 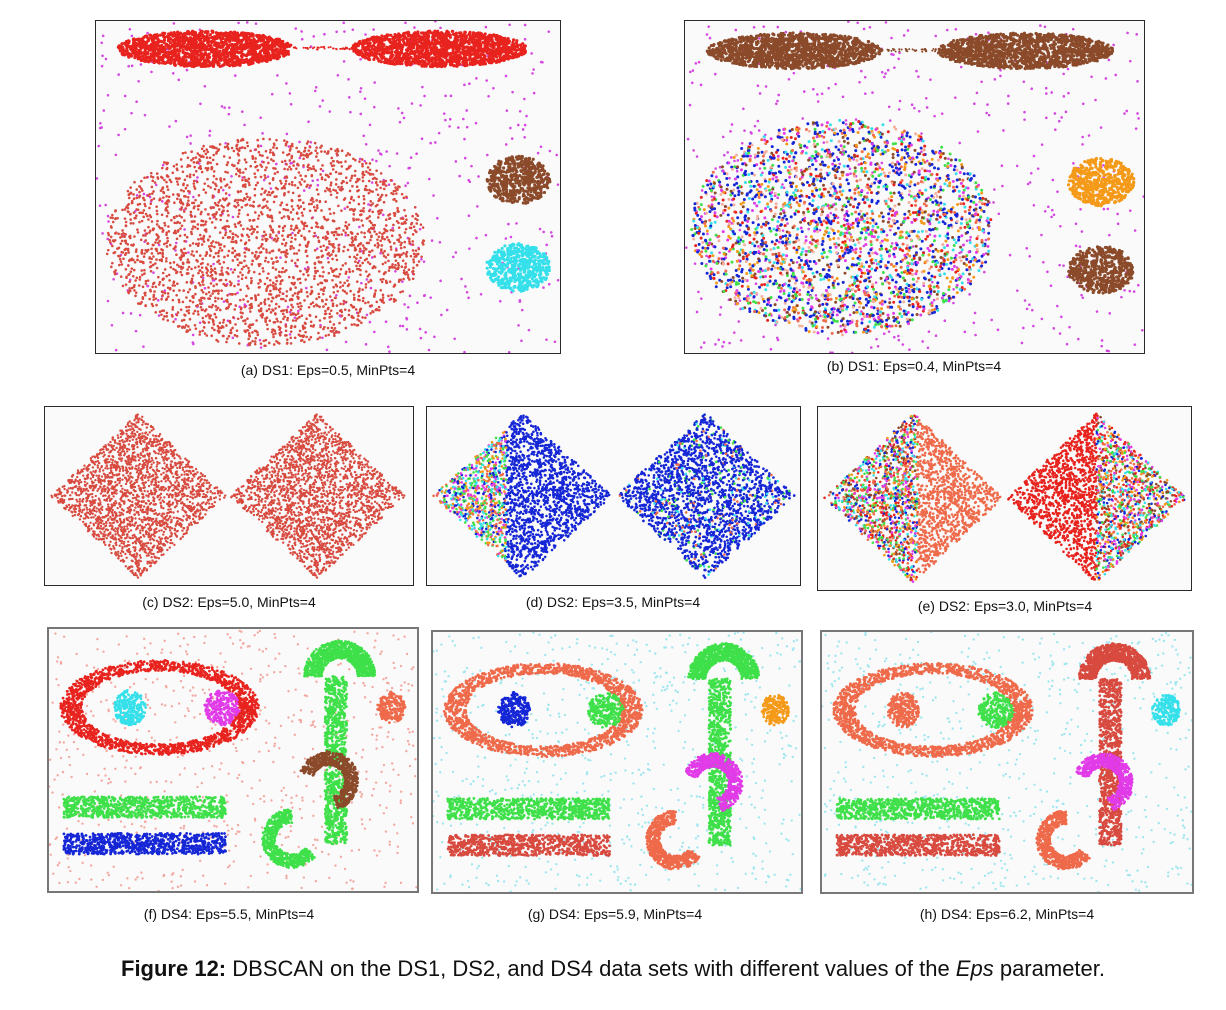 What do you see at coordinates (1049, 968) in the screenshot?
I see `figure-caption-text-2: parameter.` at bounding box center [1049, 968].